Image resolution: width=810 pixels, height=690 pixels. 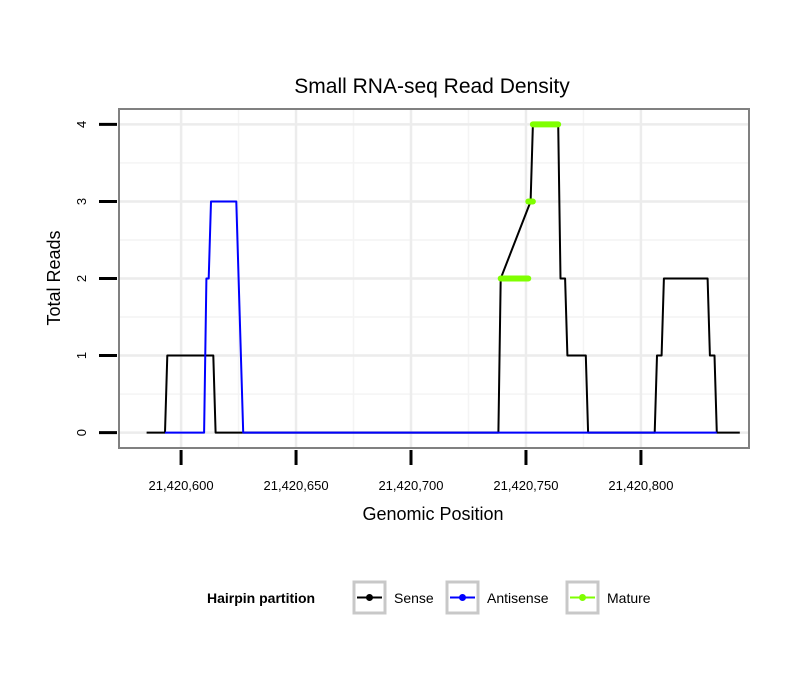 What do you see at coordinates (414, 598) in the screenshot?
I see `legend-label: Sense` at bounding box center [414, 598].